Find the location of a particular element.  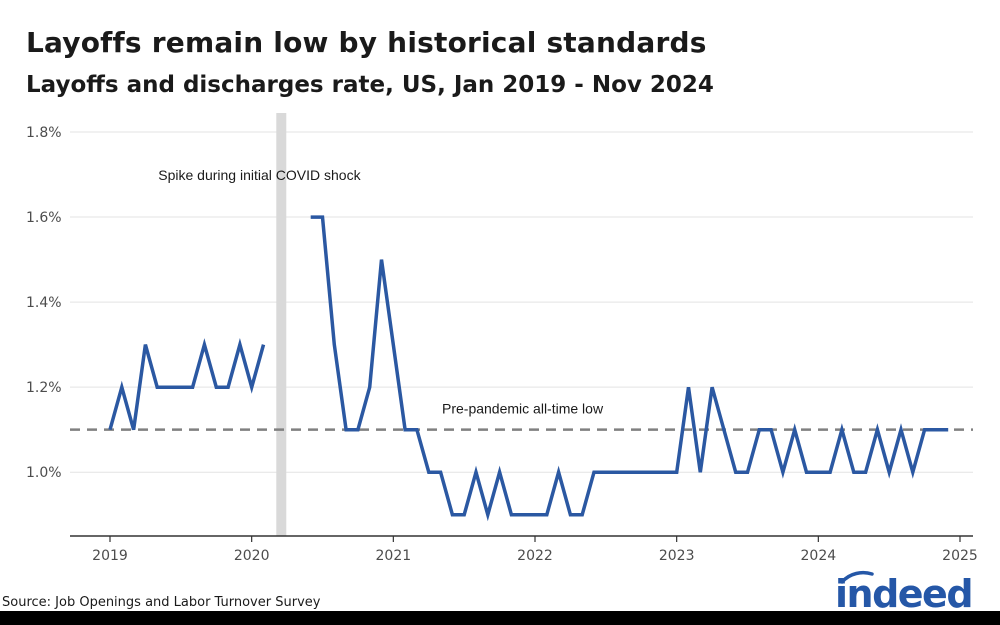

bottom-bar is located at coordinates (500, 618).